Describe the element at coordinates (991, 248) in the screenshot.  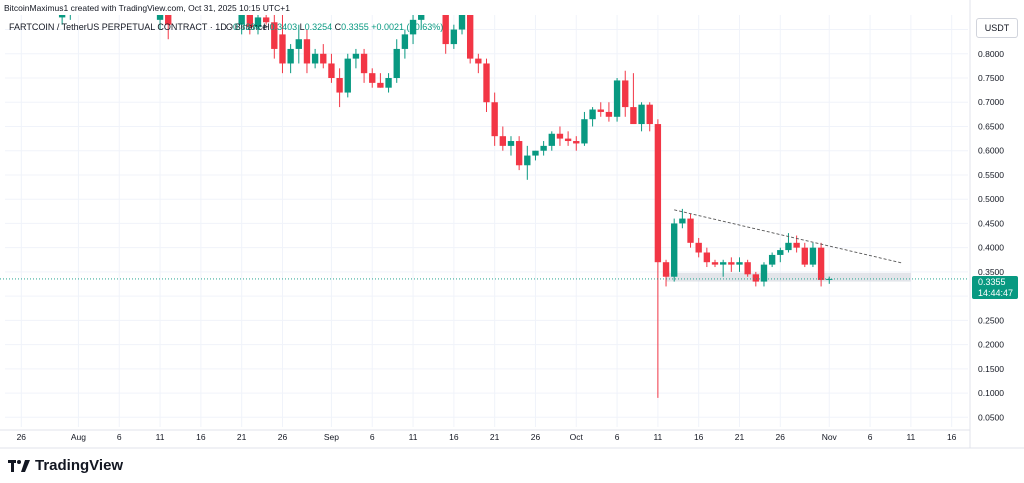
I see `y-tick-label: 0.4000` at that location.